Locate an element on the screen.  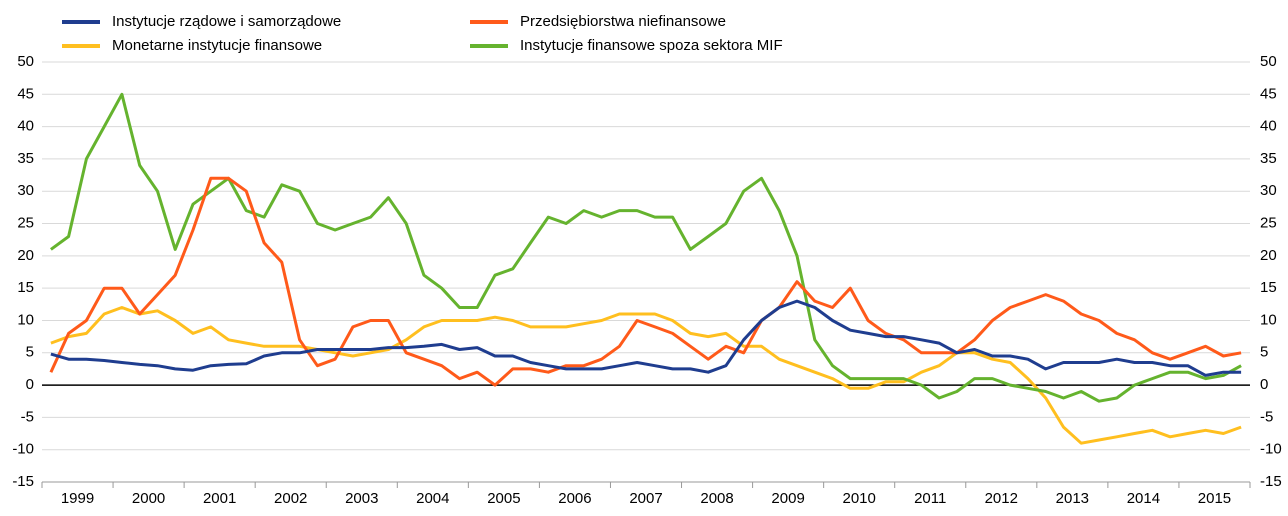
x-tick-label: 2007 is located at coordinates (645, 498).